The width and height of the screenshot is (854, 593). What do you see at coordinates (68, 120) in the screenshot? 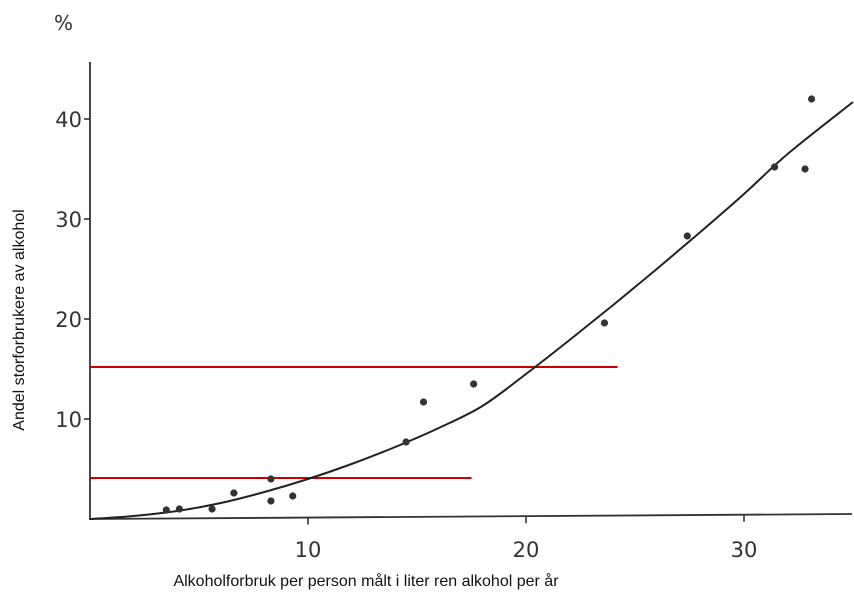
I see `y-tick-label-40: 40` at bounding box center [68, 120].